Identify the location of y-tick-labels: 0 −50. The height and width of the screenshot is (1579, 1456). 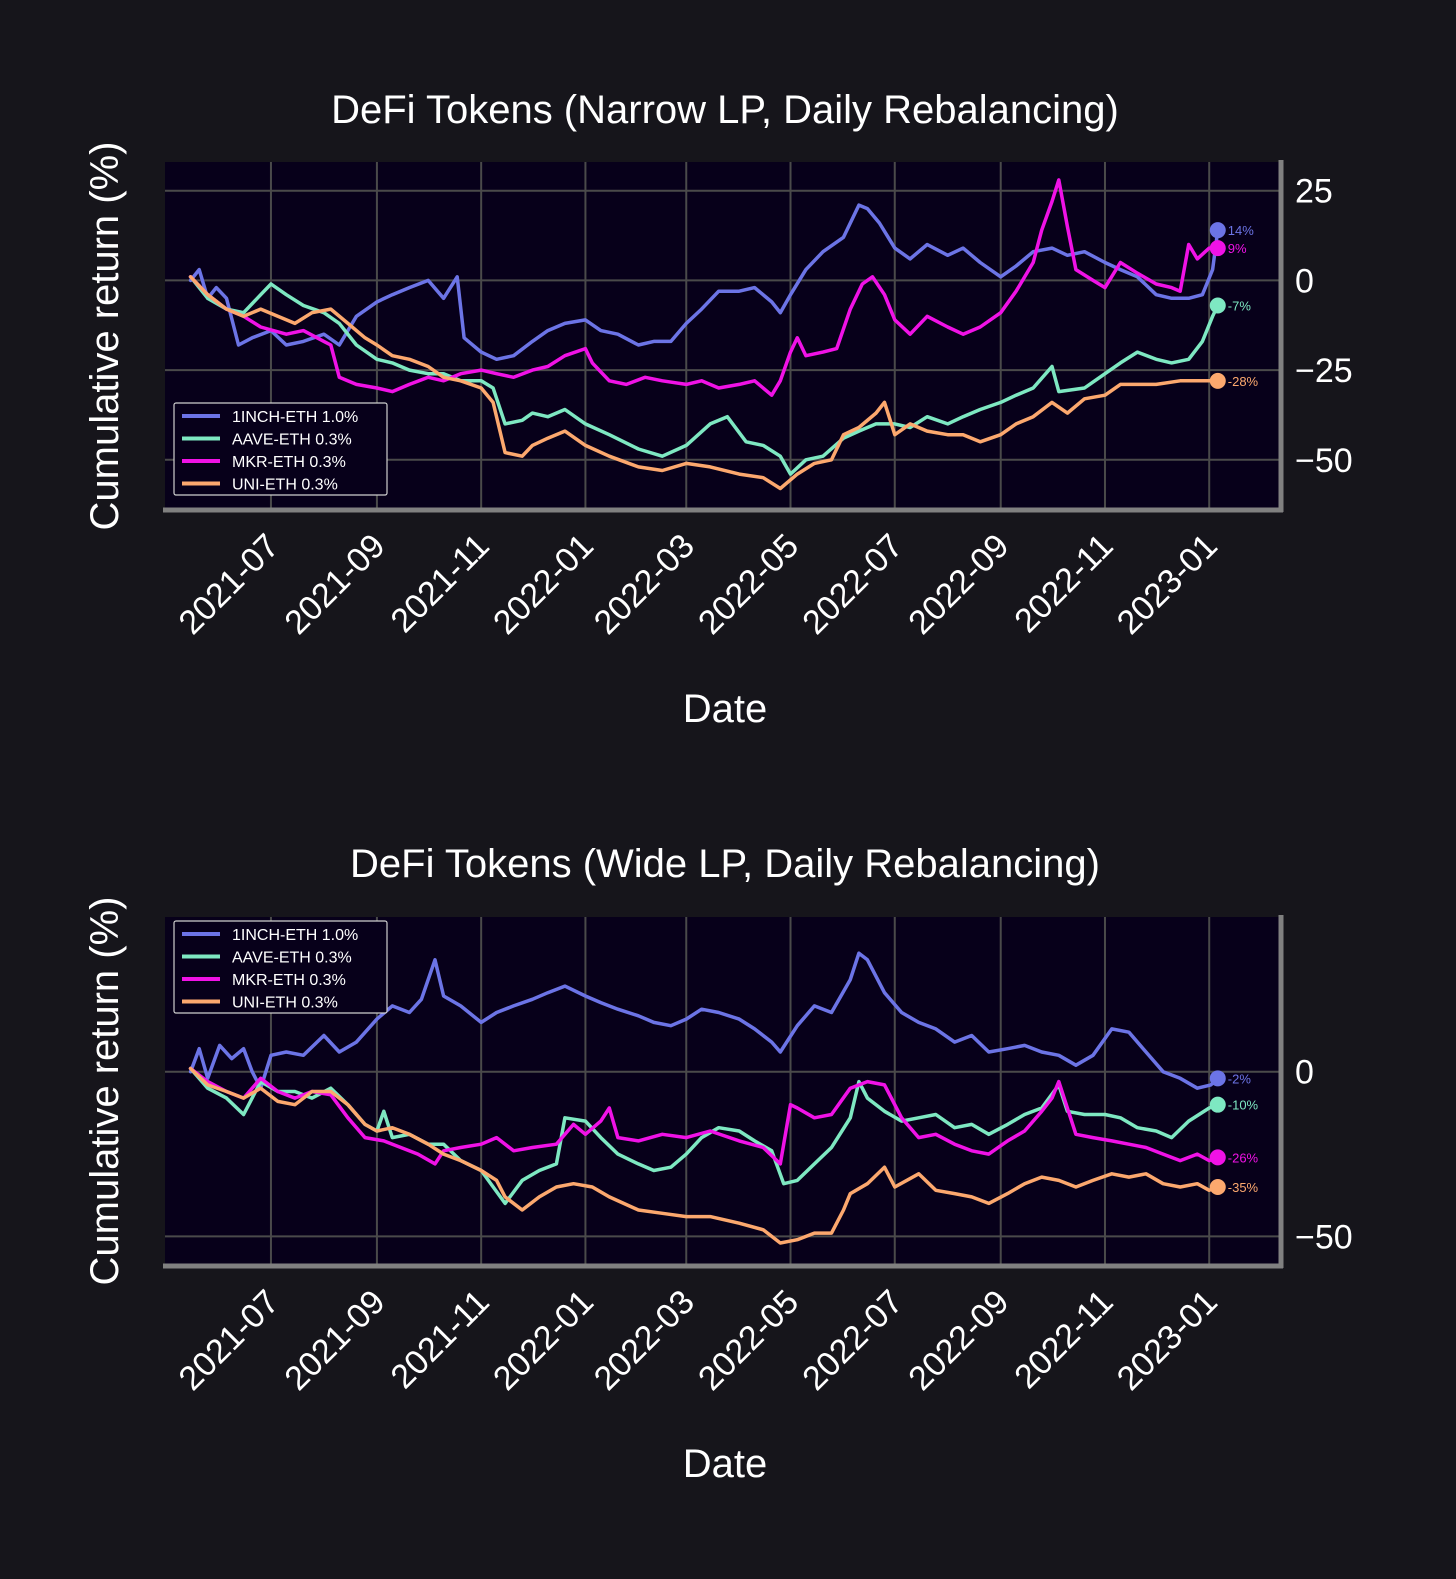
(1324, 1155).